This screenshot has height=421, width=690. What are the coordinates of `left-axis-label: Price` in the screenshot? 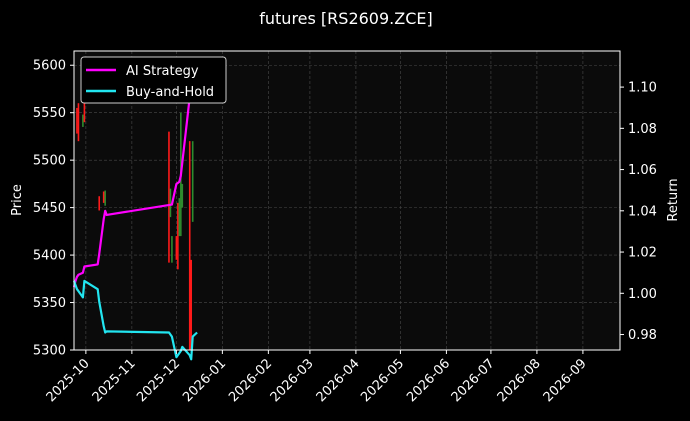 It's located at (17, 200).